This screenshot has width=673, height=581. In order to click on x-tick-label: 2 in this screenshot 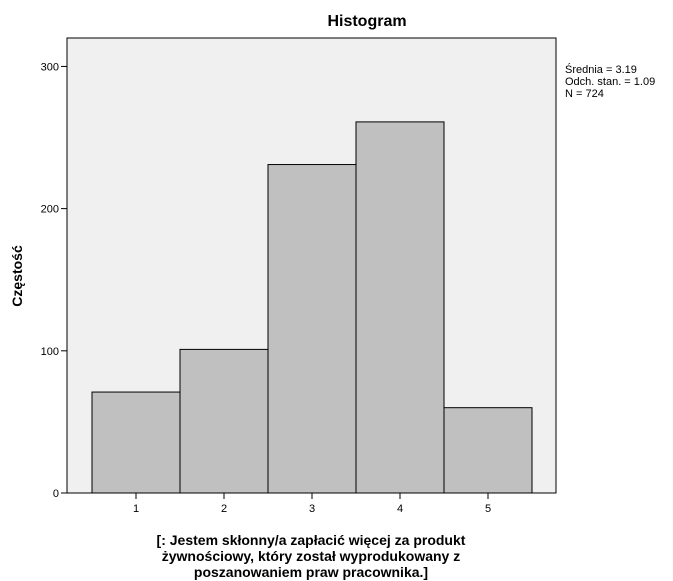, I will do `click(224, 509)`.